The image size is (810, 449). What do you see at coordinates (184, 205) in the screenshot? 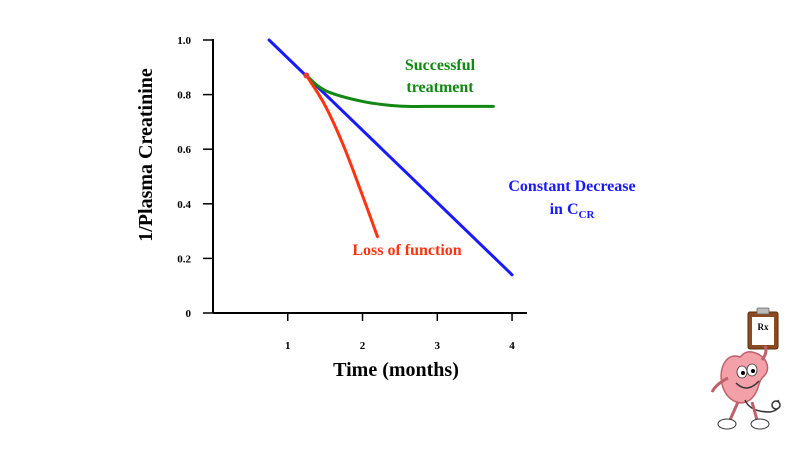
I see `y-tick-label: 0.4` at bounding box center [184, 205].